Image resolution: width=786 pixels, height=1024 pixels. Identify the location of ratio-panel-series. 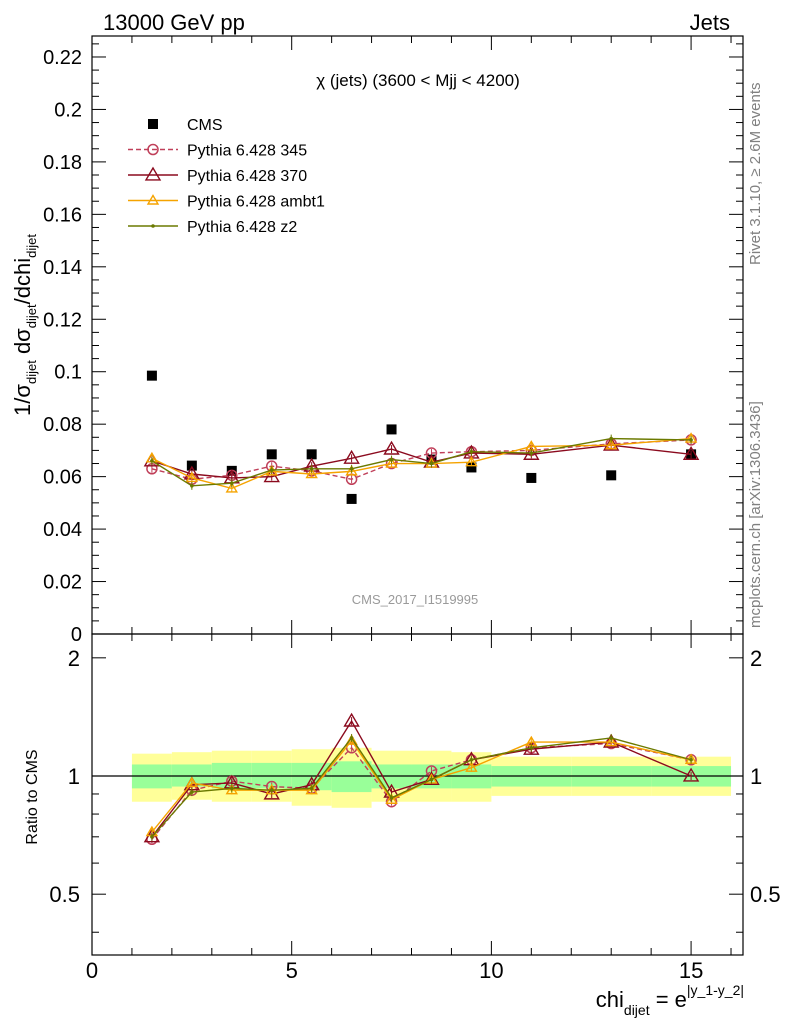
(421, 779).